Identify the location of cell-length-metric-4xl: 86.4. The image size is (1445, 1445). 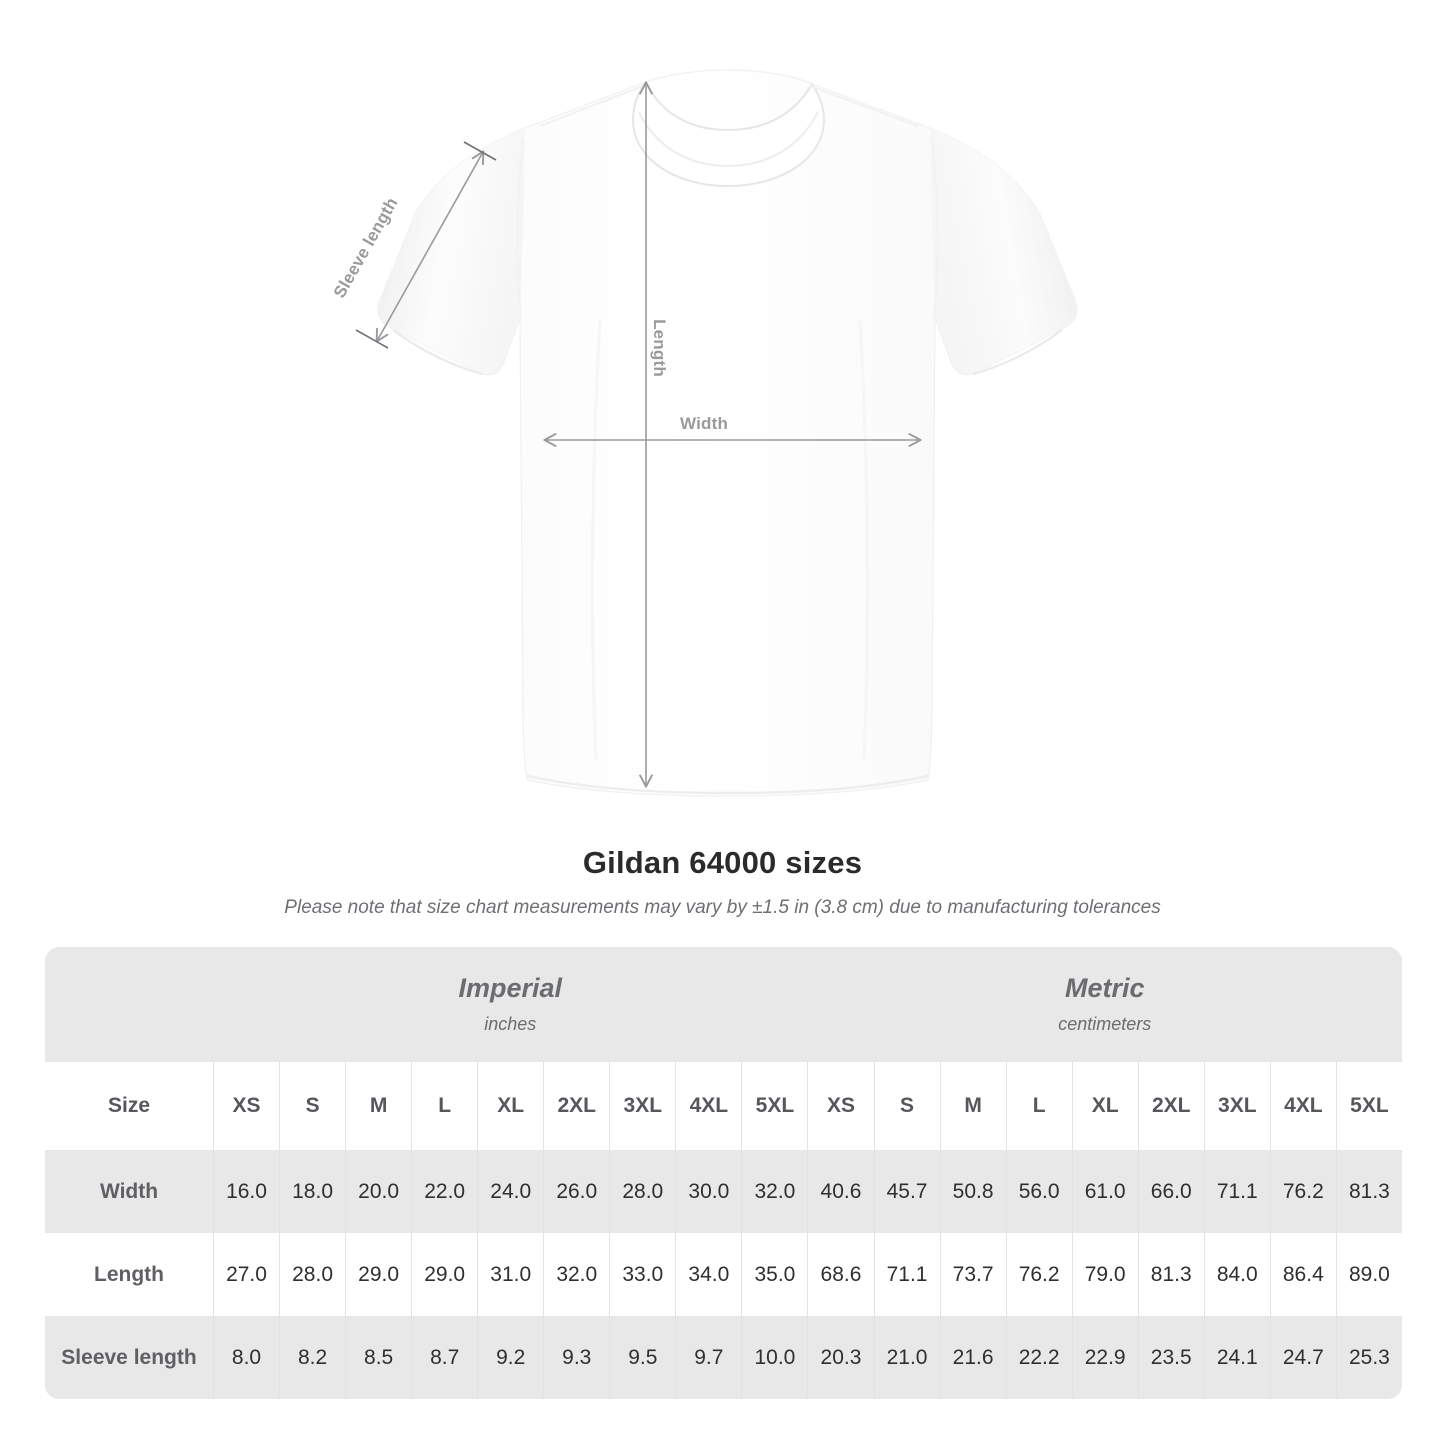
(1302, 1274).